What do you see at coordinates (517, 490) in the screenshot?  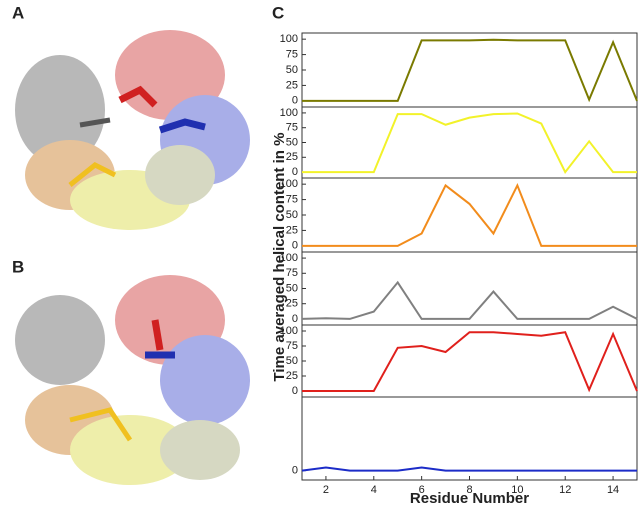 I see `x-tick-label: 10` at bounding box center [517, 490].